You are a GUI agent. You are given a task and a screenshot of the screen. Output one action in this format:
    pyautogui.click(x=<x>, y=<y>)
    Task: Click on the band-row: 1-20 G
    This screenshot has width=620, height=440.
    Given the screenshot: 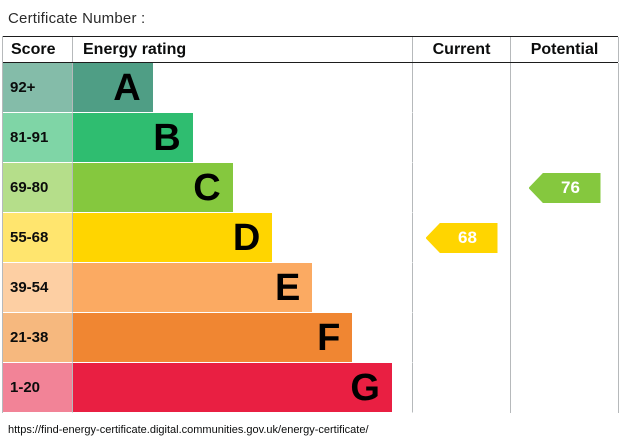 What is the action you would take?
    pyautogui.click(x=311, y=388)
    